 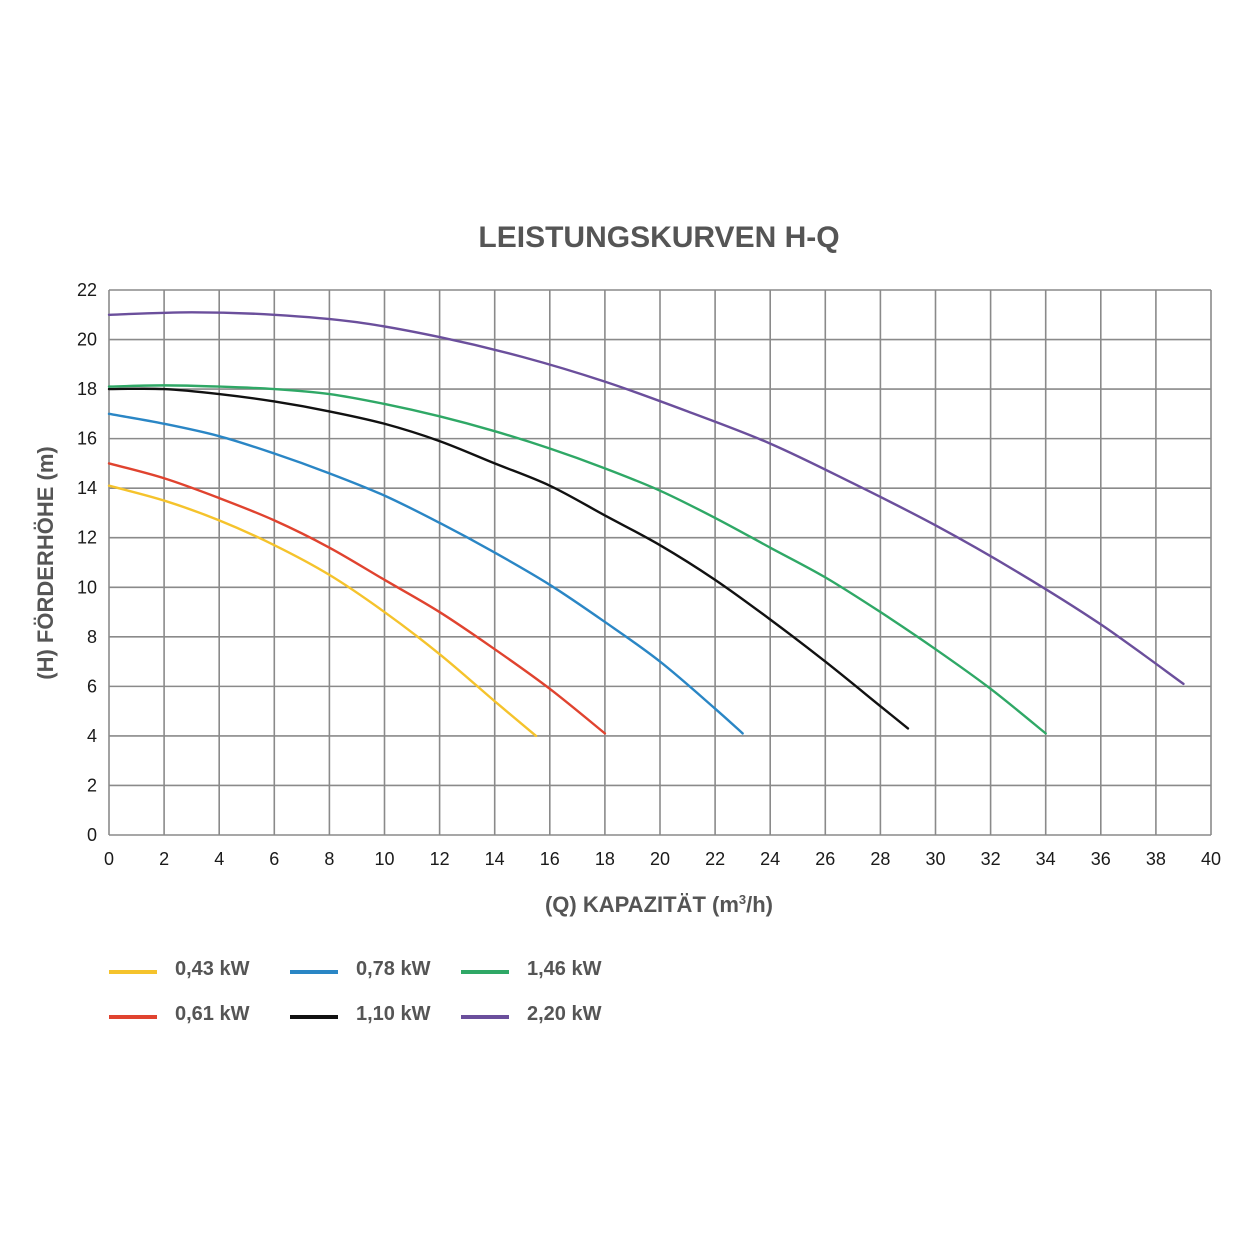 What do you see at coordinates (550, 859) in the screenshot?
I see `x-tick-label: 16` at bounding box center [550, 859].